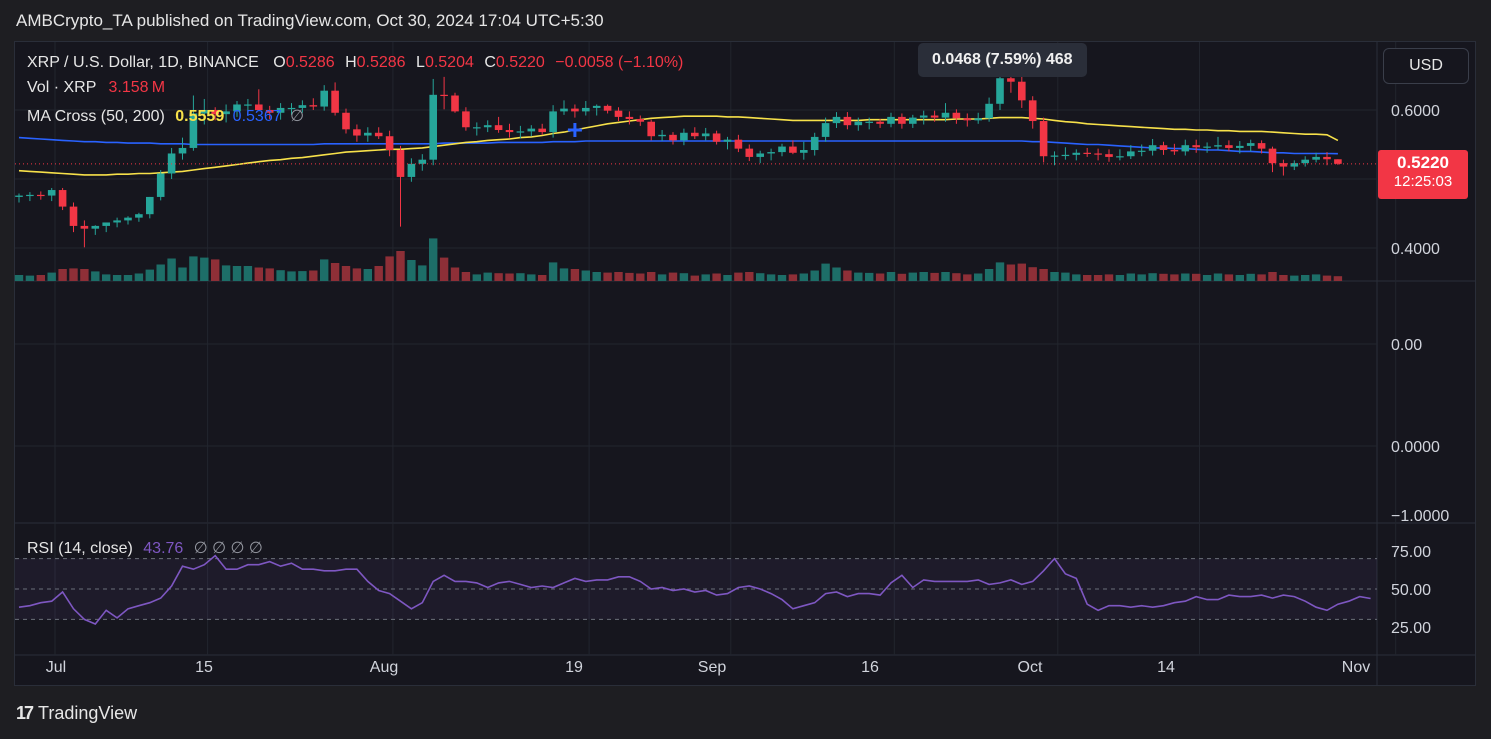  I want to click on tradingview-logo: 17 TradingView, so click(76, 713).